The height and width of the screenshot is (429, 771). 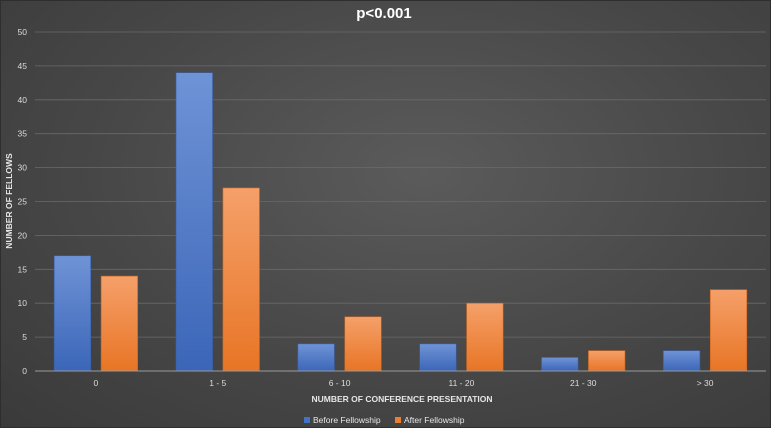 I want to click on y-tick-label: 30, so click(x=23, y=168).